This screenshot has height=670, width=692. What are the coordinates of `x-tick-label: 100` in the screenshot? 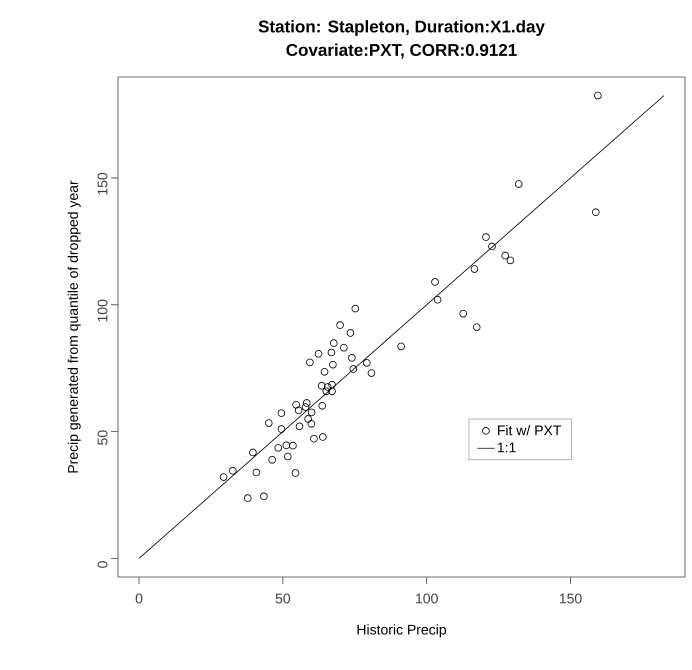 It's located at (427, 599).